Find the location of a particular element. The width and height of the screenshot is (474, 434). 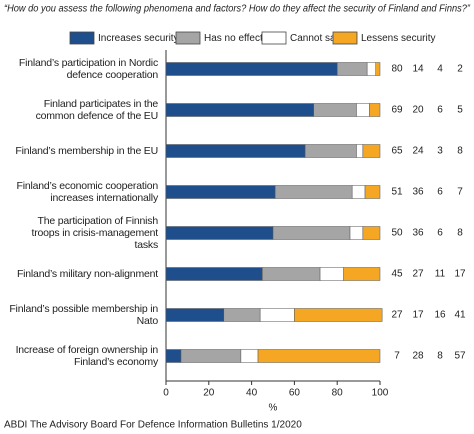

legend-label: Lessens security is located at coordinates (398, 38).